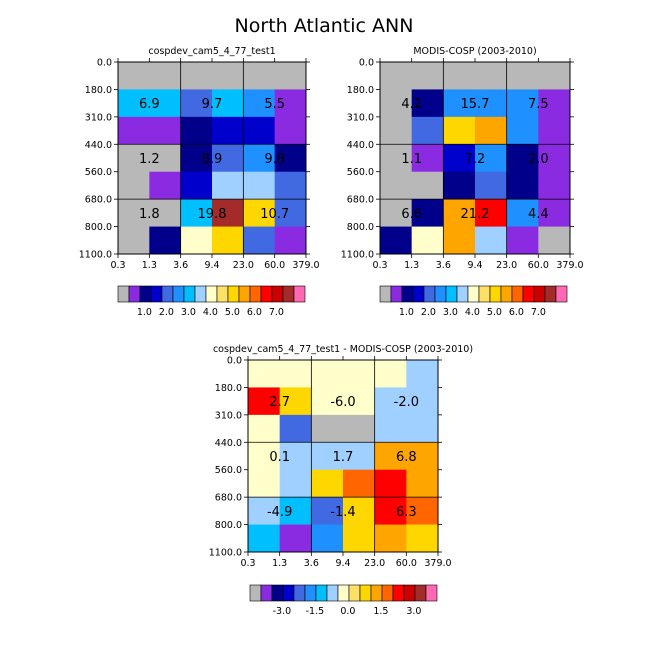  Describe the element at coordinates (279, 563) in the screenshot. I see `diff-xtick-label: 1.3` at that location.